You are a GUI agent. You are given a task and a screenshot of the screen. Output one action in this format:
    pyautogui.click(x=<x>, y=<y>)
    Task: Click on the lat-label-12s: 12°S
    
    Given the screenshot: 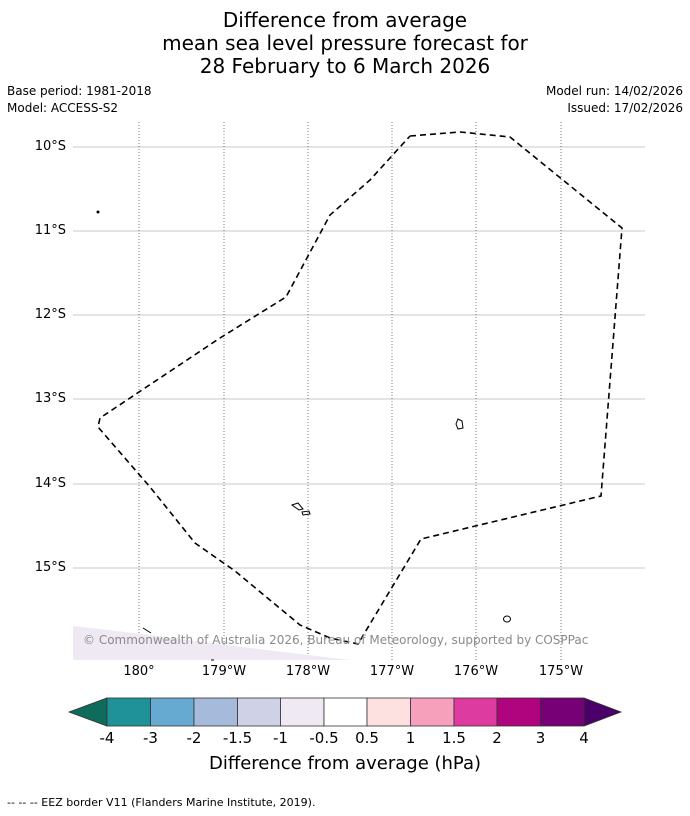 What is the action you would take?
    pyautogui.click(x=50, y=314)
    